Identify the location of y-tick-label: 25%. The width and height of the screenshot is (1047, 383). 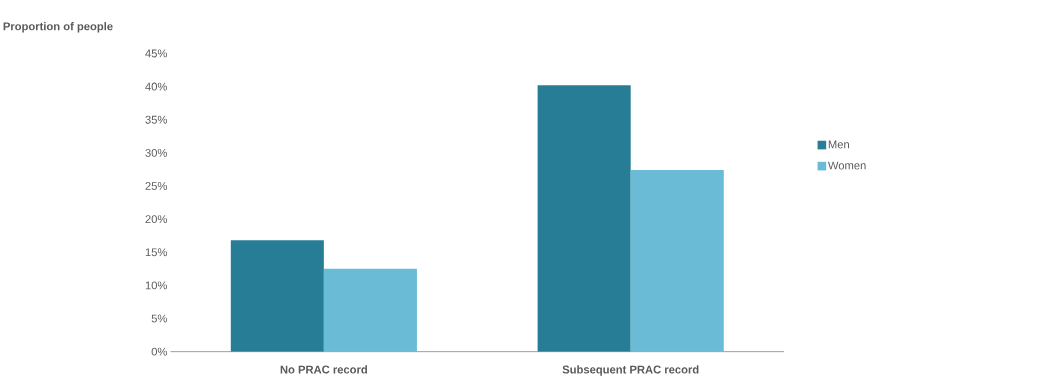
(156, 186).